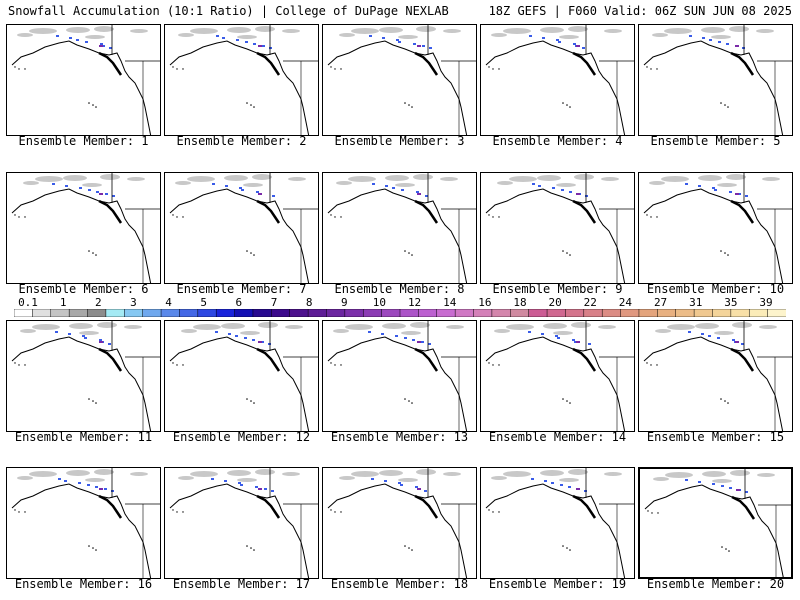 The image size is (800, 600). What do you see at coordinates (414, 302) in the screenshot?
I see `colorbar-tick-label: 12` at bounding box center [414, 302].